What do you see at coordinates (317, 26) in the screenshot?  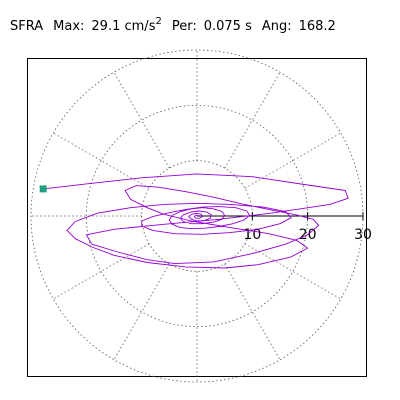 I see `angle-value: 168.2` at bounding box center [317, 26].